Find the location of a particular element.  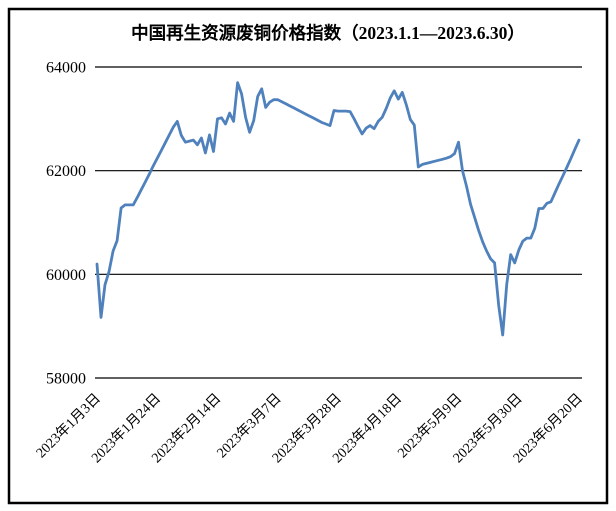

y-tick-label: 64000 is located at coordinates (66, 68).